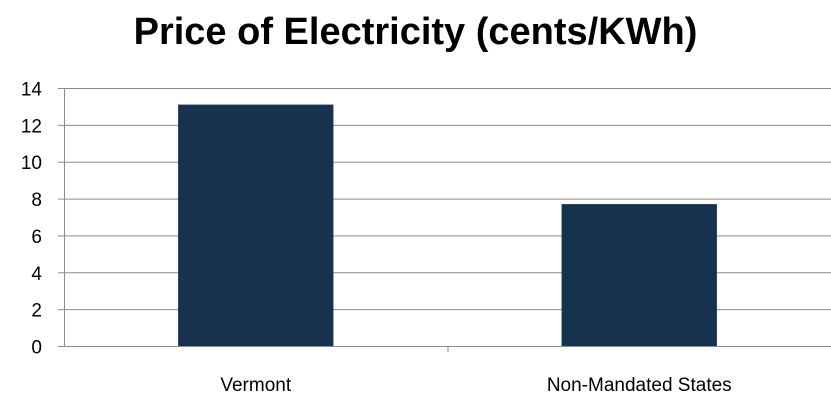 The height and width of the screenshot is (396, 831). Describe the element at coordinates (36, 311) in the screenshot. I see `y-tick-label-2: 2` at that location.